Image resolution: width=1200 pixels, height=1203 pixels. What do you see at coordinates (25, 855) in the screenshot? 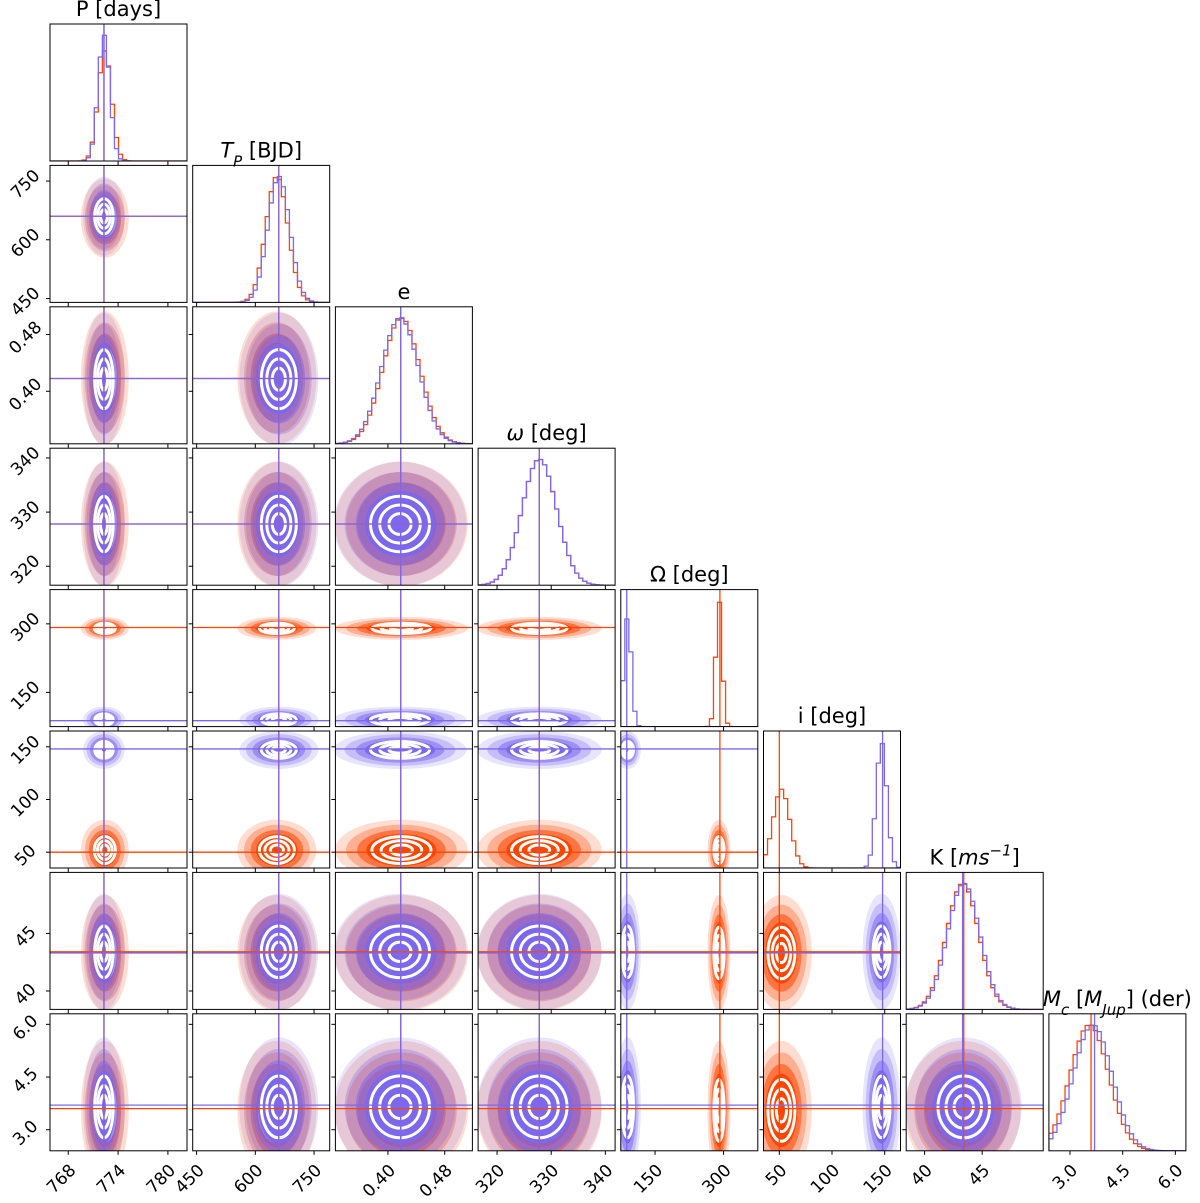
I see `y-tick-label: 50` at bounding box center [25, 855].